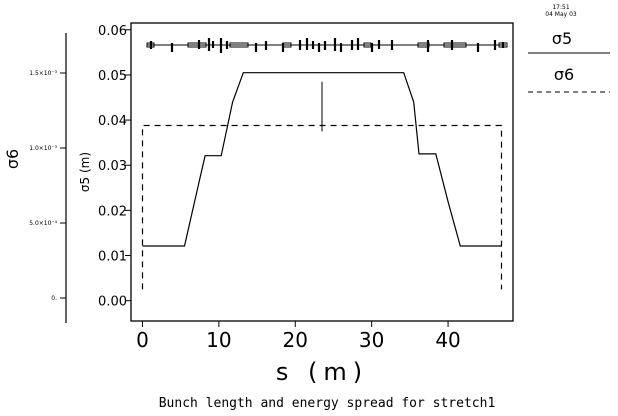 The width and height of the screenshot is (618, 416). What do you see at coordinates (561, 14) in the screenshot?
I see `timestamp-date: 04 May 03` at bounding box center [561, 14].